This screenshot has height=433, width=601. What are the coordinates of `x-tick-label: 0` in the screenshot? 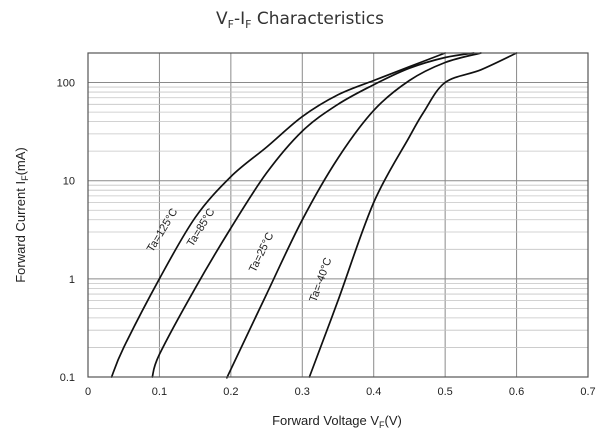 It's located at (88, 392).